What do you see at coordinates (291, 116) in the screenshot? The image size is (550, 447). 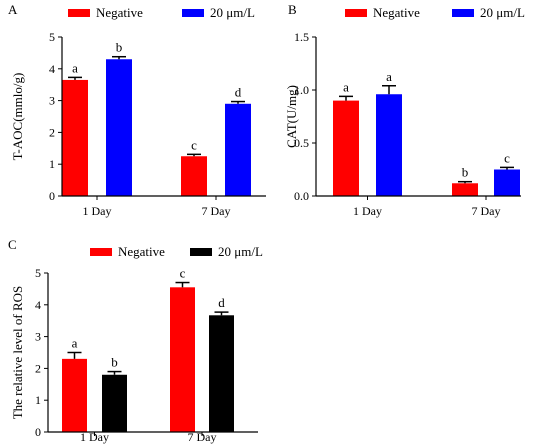 I see `y-axis-label: CAT(U/mg)` at bounding box center [291, 116].